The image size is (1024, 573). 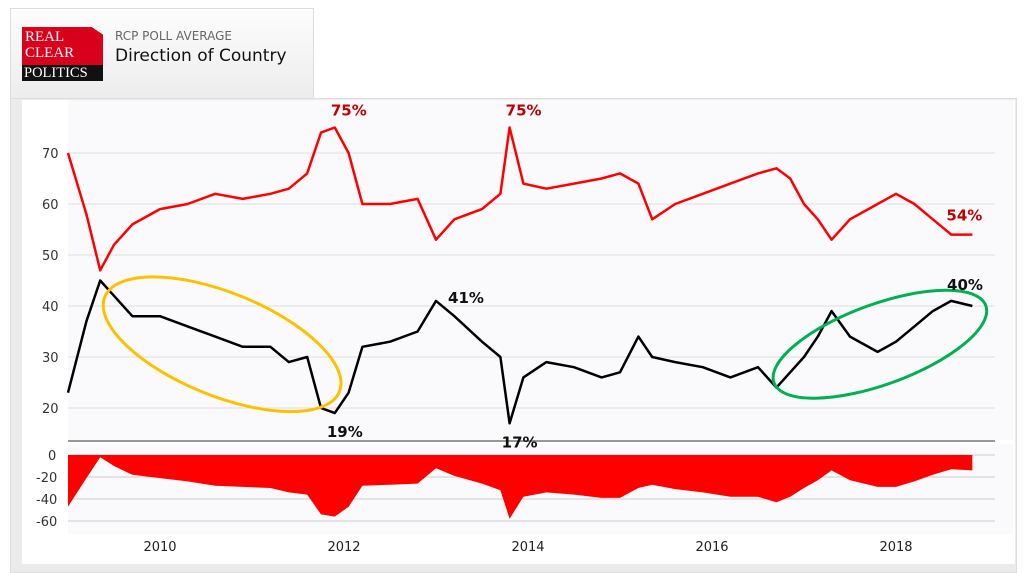 What do you see at coordinates (520, 442) in the screenshot?
I see `annotation-label: 17%` at bounding box center [520, 442].